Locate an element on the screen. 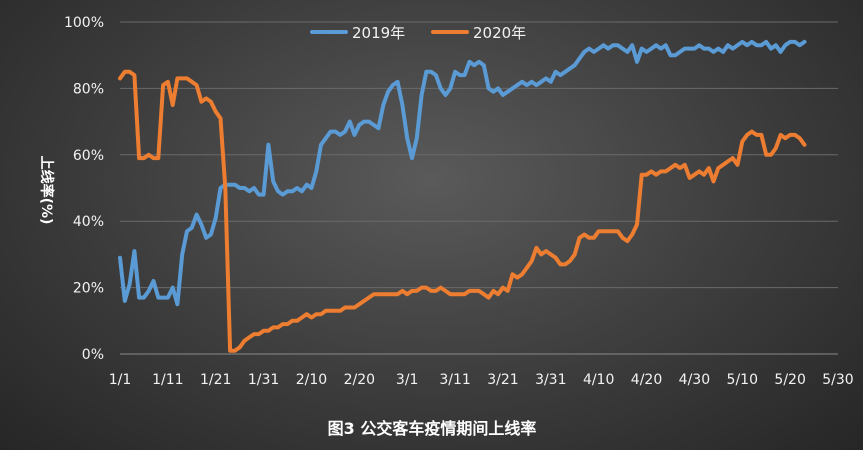  x-tick-label: 1/11 is located at coordinates (167, 380).